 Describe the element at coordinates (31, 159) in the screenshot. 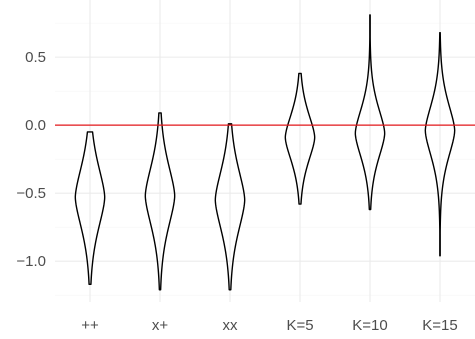

I see `y-axis-tick-labels: −1.0 −0.5 0.0 0.5` at that location.